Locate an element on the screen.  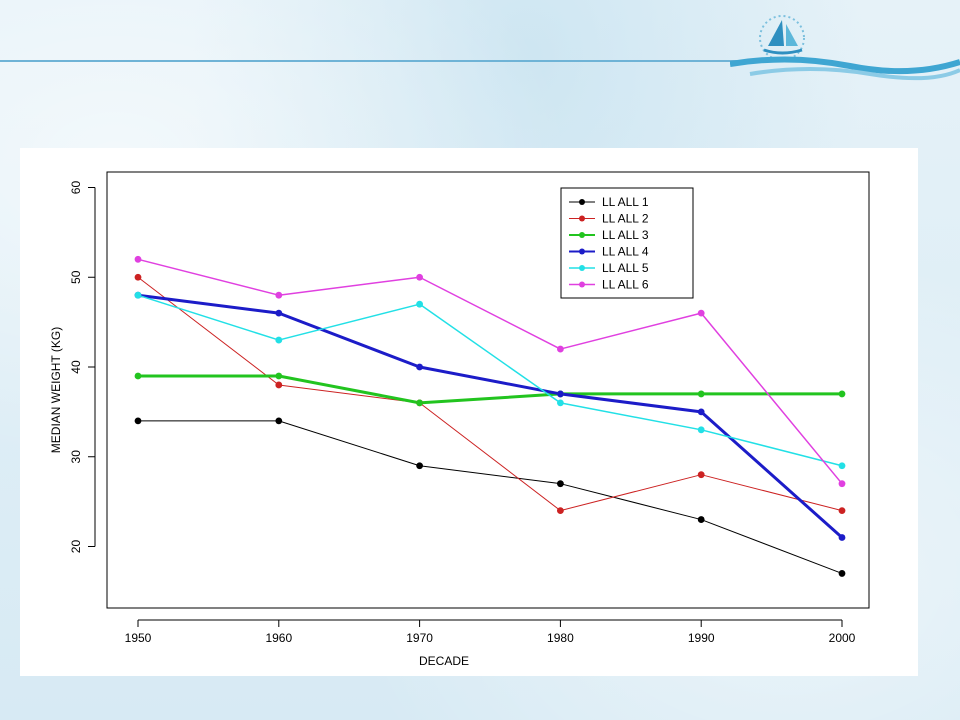
y-tick-label: 40 is located at coordinates (76, 367).